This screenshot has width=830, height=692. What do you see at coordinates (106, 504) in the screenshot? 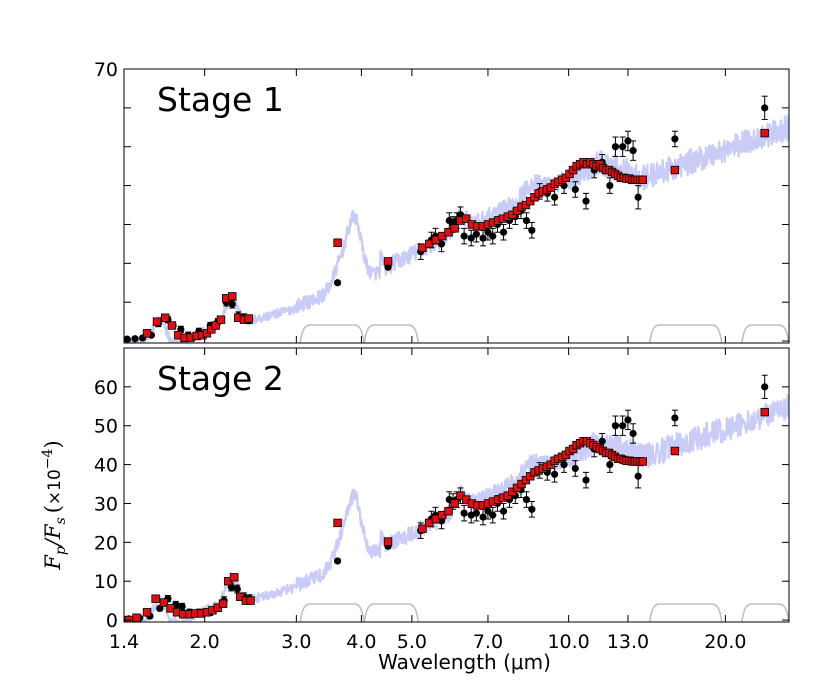
I see `y-tick-label: 30` at bounding box center [106, 504].